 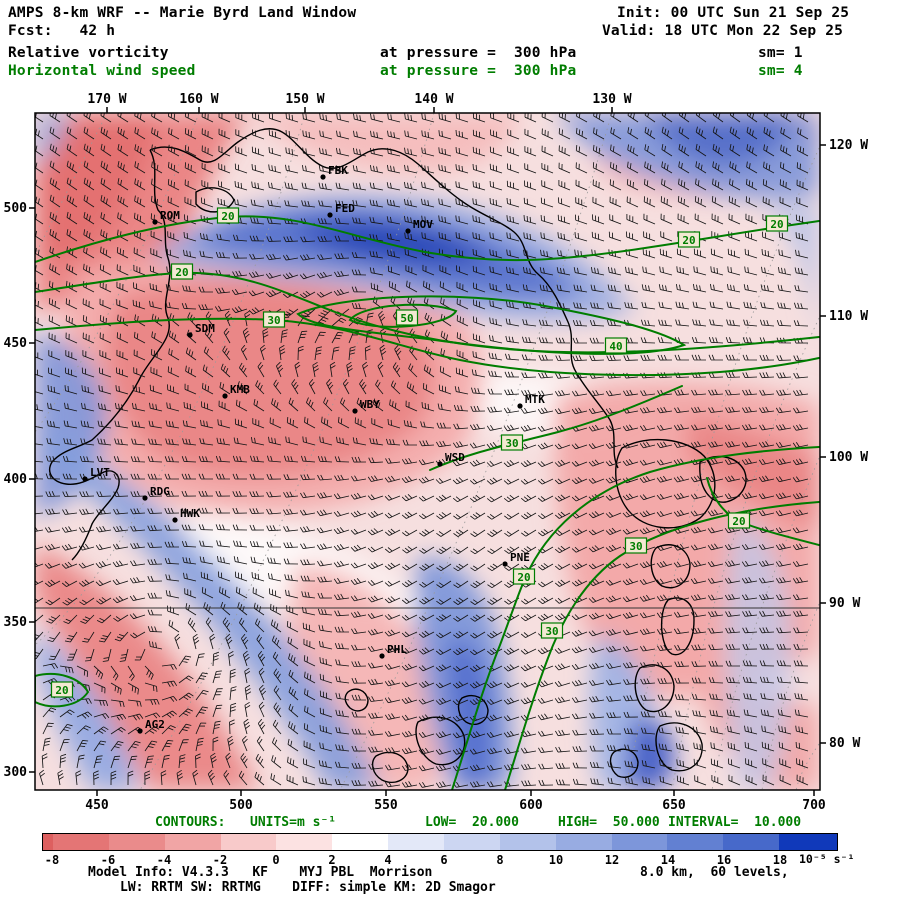 I want to click on colorbar-tick: -4, so click(x=164, y=860).